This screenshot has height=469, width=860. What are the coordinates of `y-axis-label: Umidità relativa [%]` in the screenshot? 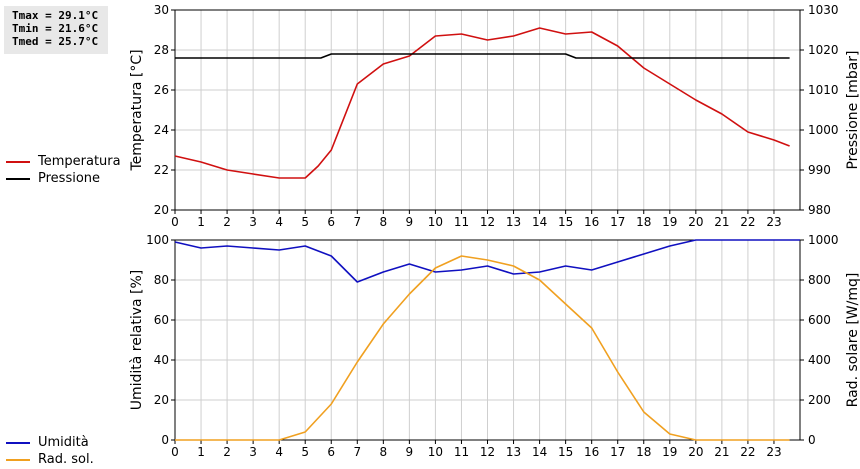 It's located at (137, 340).